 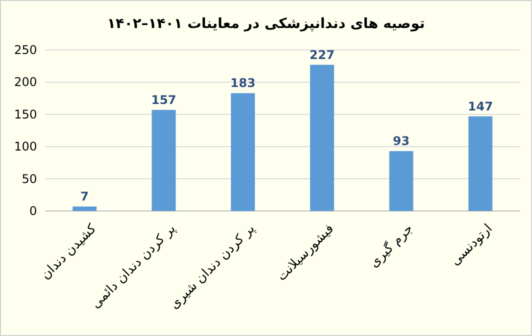 What do you see at coordinates (163, 99) in the screenshot?
I see `data-label: 157` at bounding box center [163, 99].